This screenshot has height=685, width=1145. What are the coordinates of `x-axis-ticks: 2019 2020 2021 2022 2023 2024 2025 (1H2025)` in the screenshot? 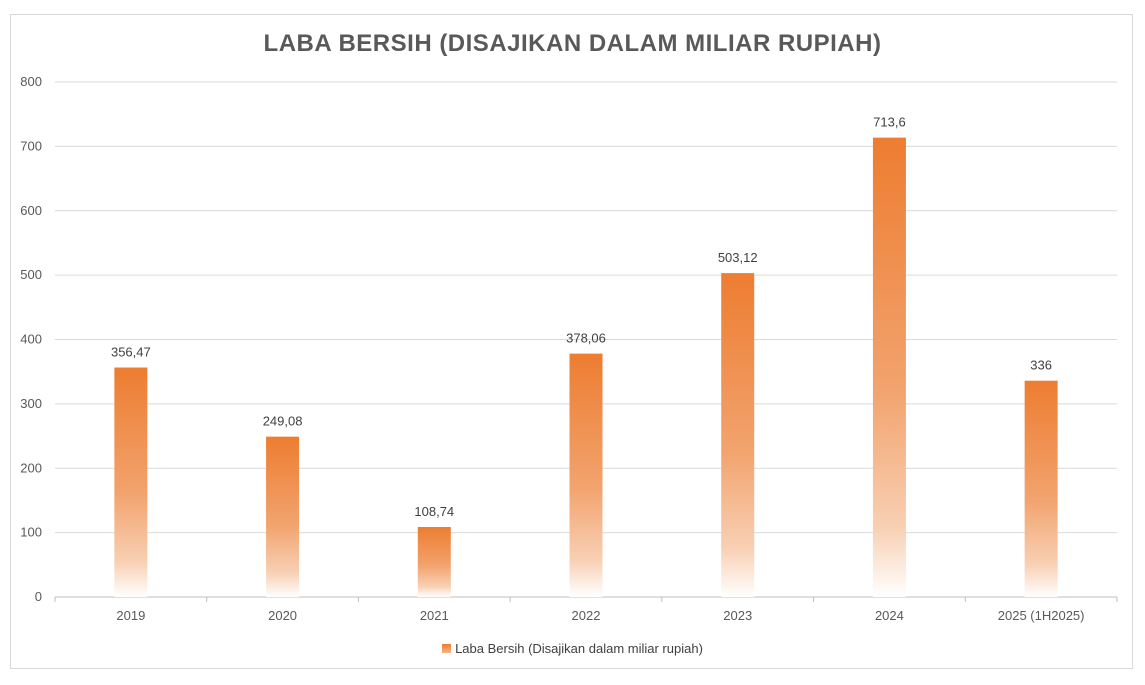 It's located at (586, 610).